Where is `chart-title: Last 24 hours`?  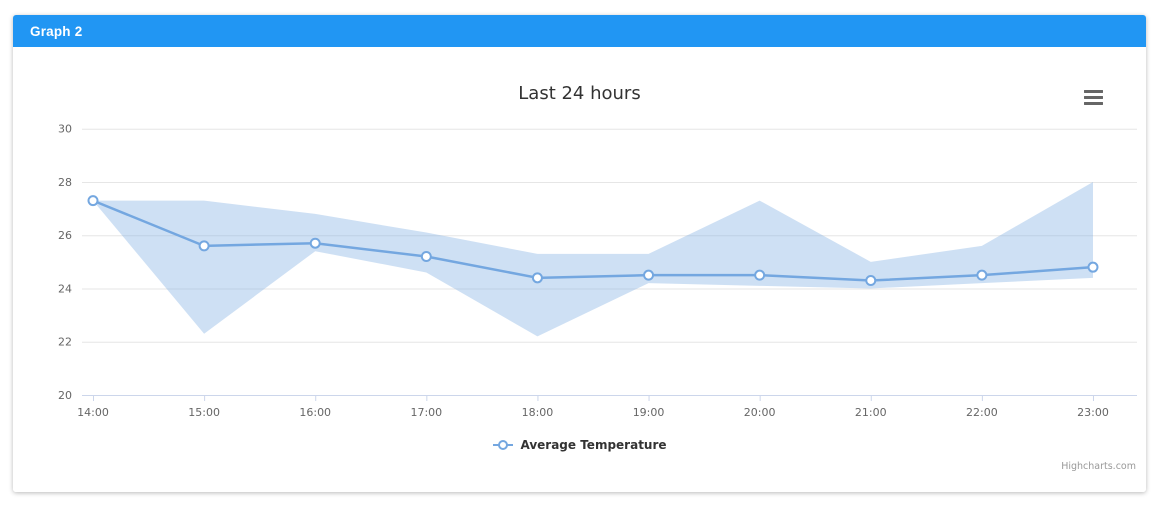 chart-title: Last 24 hours is located at coordinates (579, 93).